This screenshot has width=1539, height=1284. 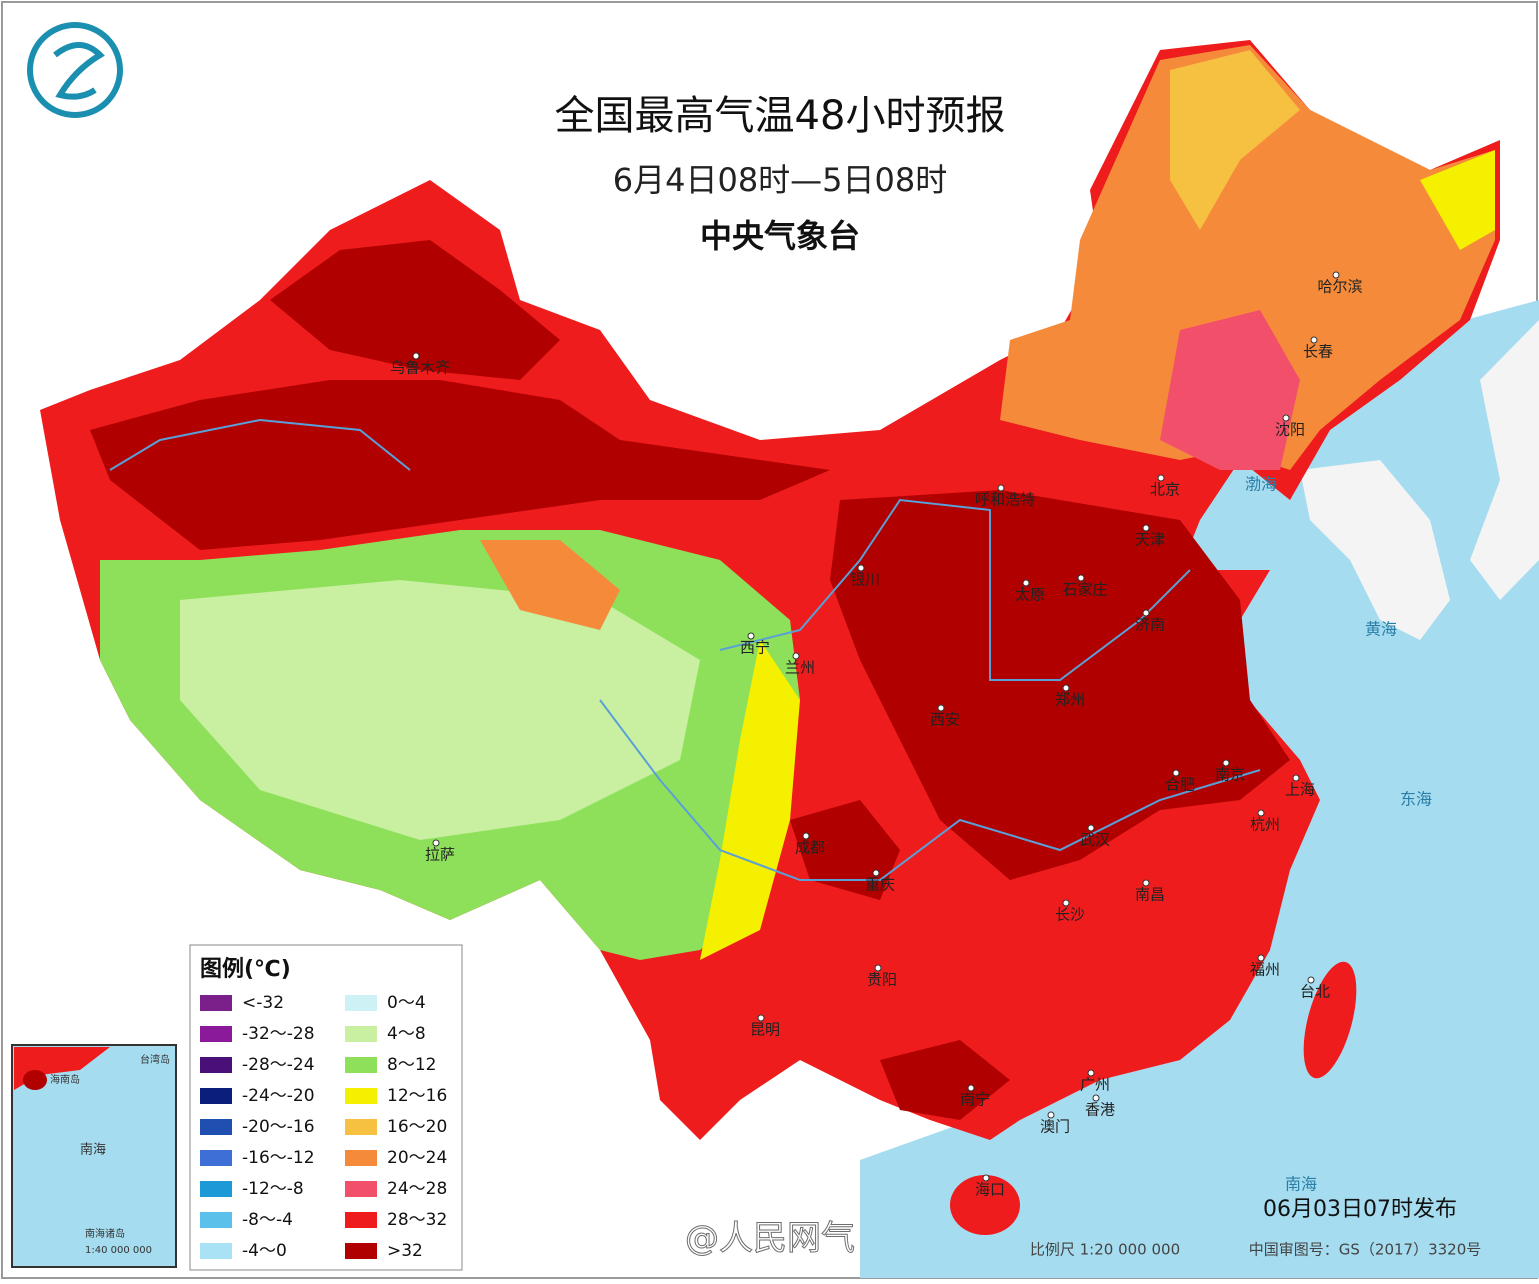 What do you see at coordinates (1504, 460) in the screenshot?
I see `japan` at bounding box center [1504, 460].